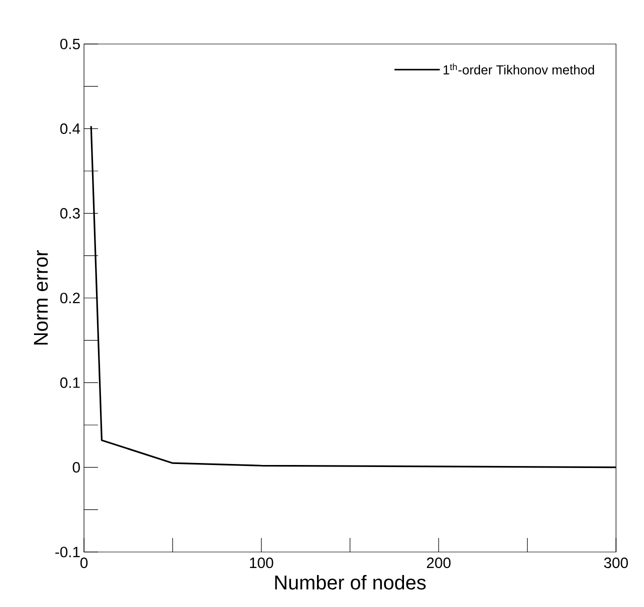 Image resolution: width=644 pixels, height=607 pixels. I want to click on x-tick-label: 300, so click(616, 563).